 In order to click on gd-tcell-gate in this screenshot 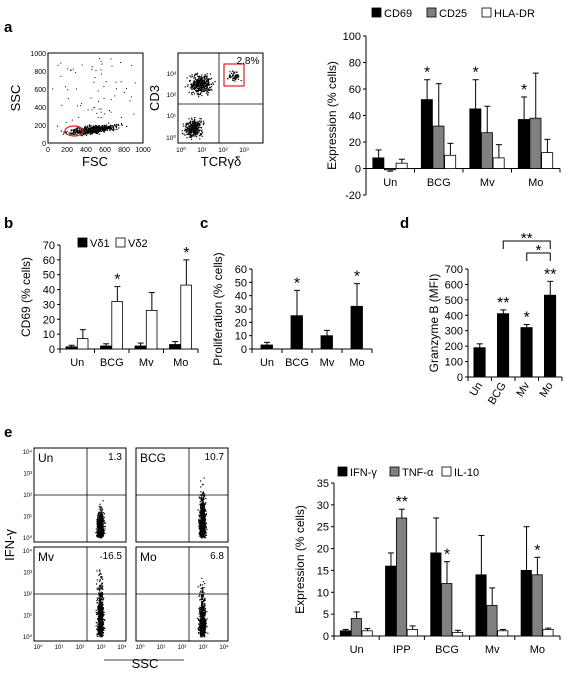, I will do `click(234, 75)`.